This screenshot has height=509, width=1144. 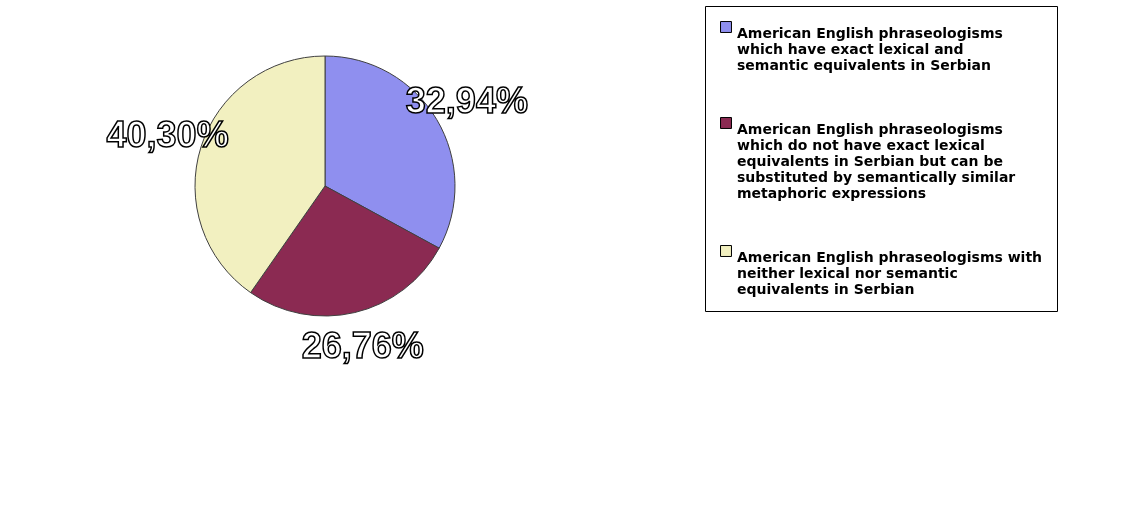 What do you see at coordinates (870, 49) in the screenshot?
I see `legend-label: American English phraseologisms which have exact lexical and semantic equivalents in Serbian` at bounding box center [870, 49].